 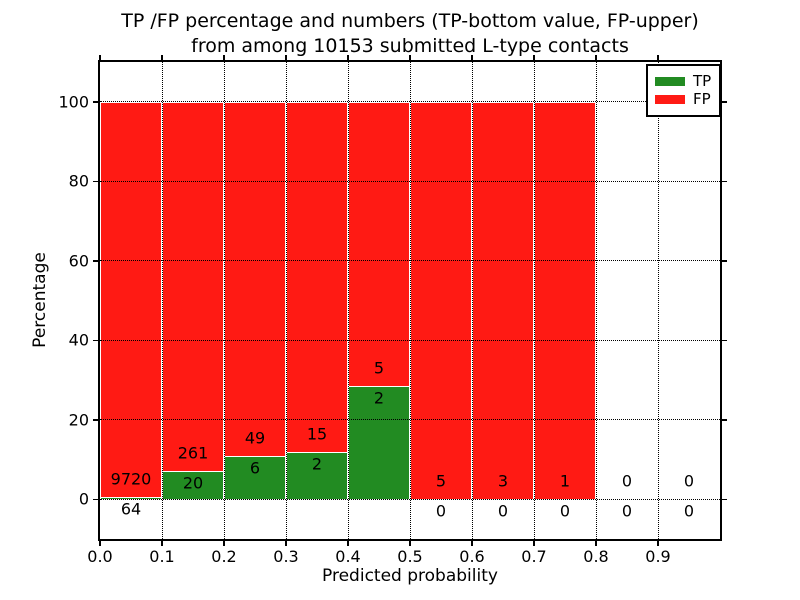 What do you see at coordinates (78, 340) in the screenshot?
I see `y-tick-label: 40` at bounding box center [78, 340].